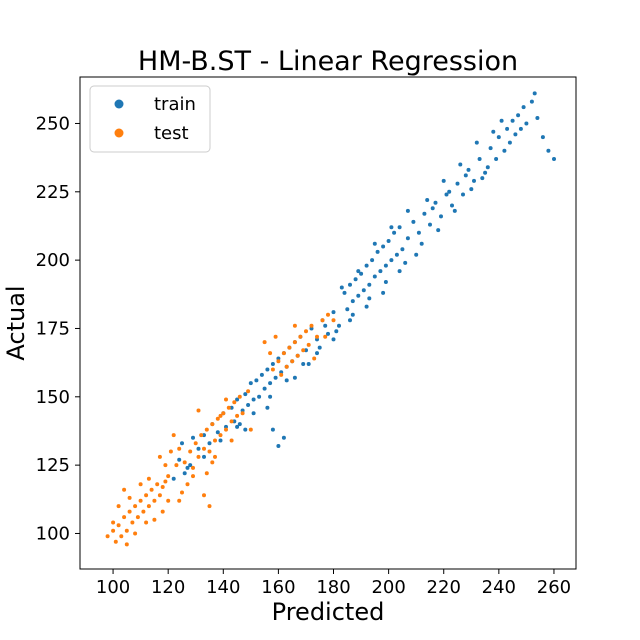 This screenshot has height=640, width=640. I want to click on x-tick-label: 200, so click(388, 587).